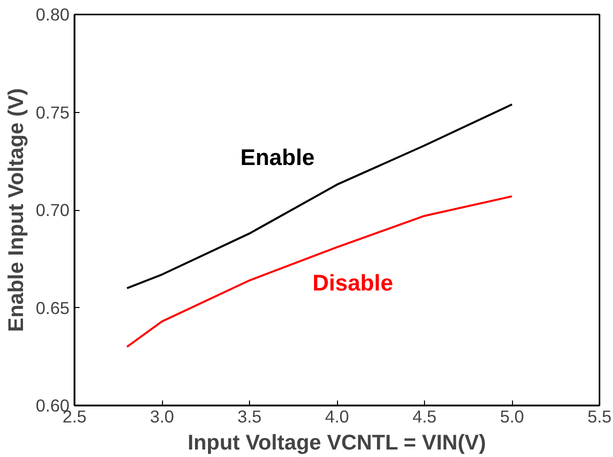 The image size is (613, 457). Describe the element at coordinates (337, 416) in the screenshot. I see `x-tick-label: 4.0` at that location.